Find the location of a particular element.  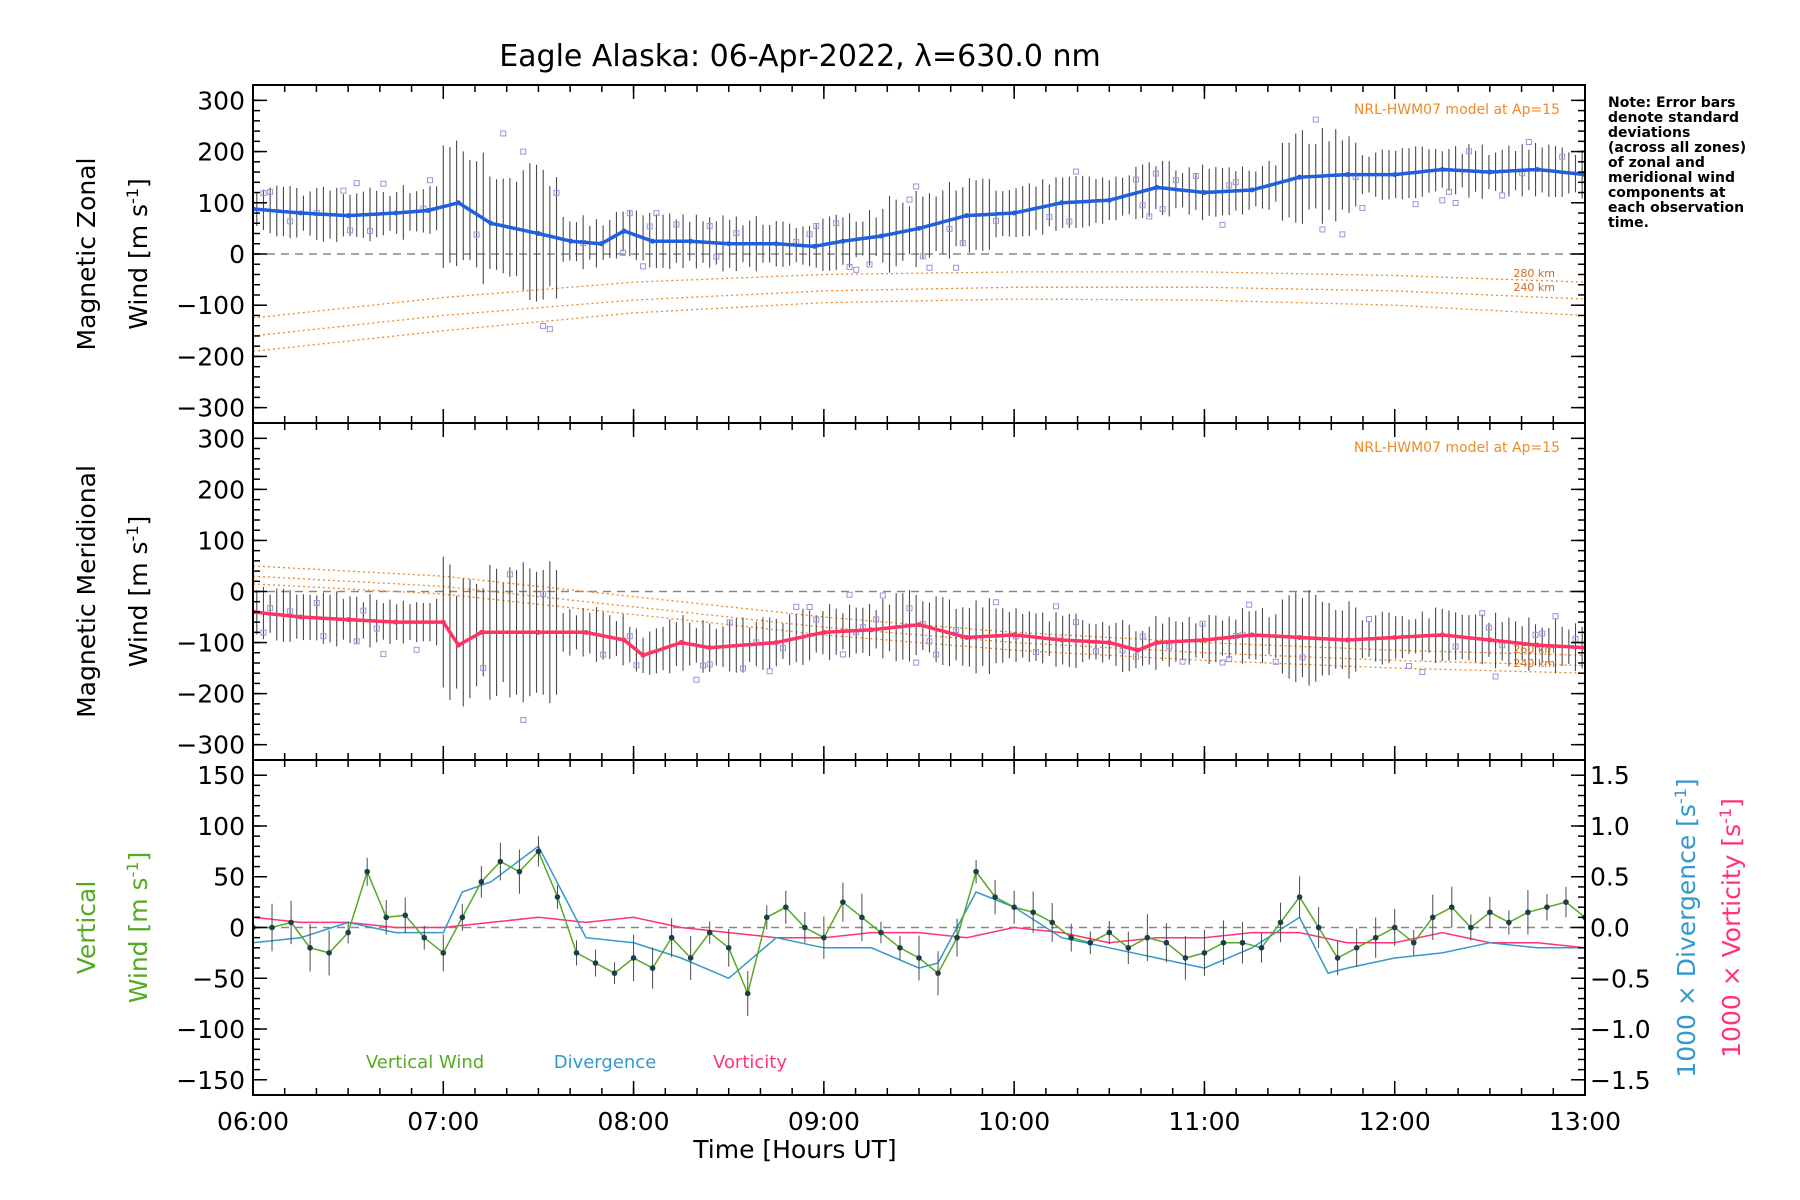

y2-label-divergence-text: 1000 × Divergence [s is located at coordinates (1686, 941).